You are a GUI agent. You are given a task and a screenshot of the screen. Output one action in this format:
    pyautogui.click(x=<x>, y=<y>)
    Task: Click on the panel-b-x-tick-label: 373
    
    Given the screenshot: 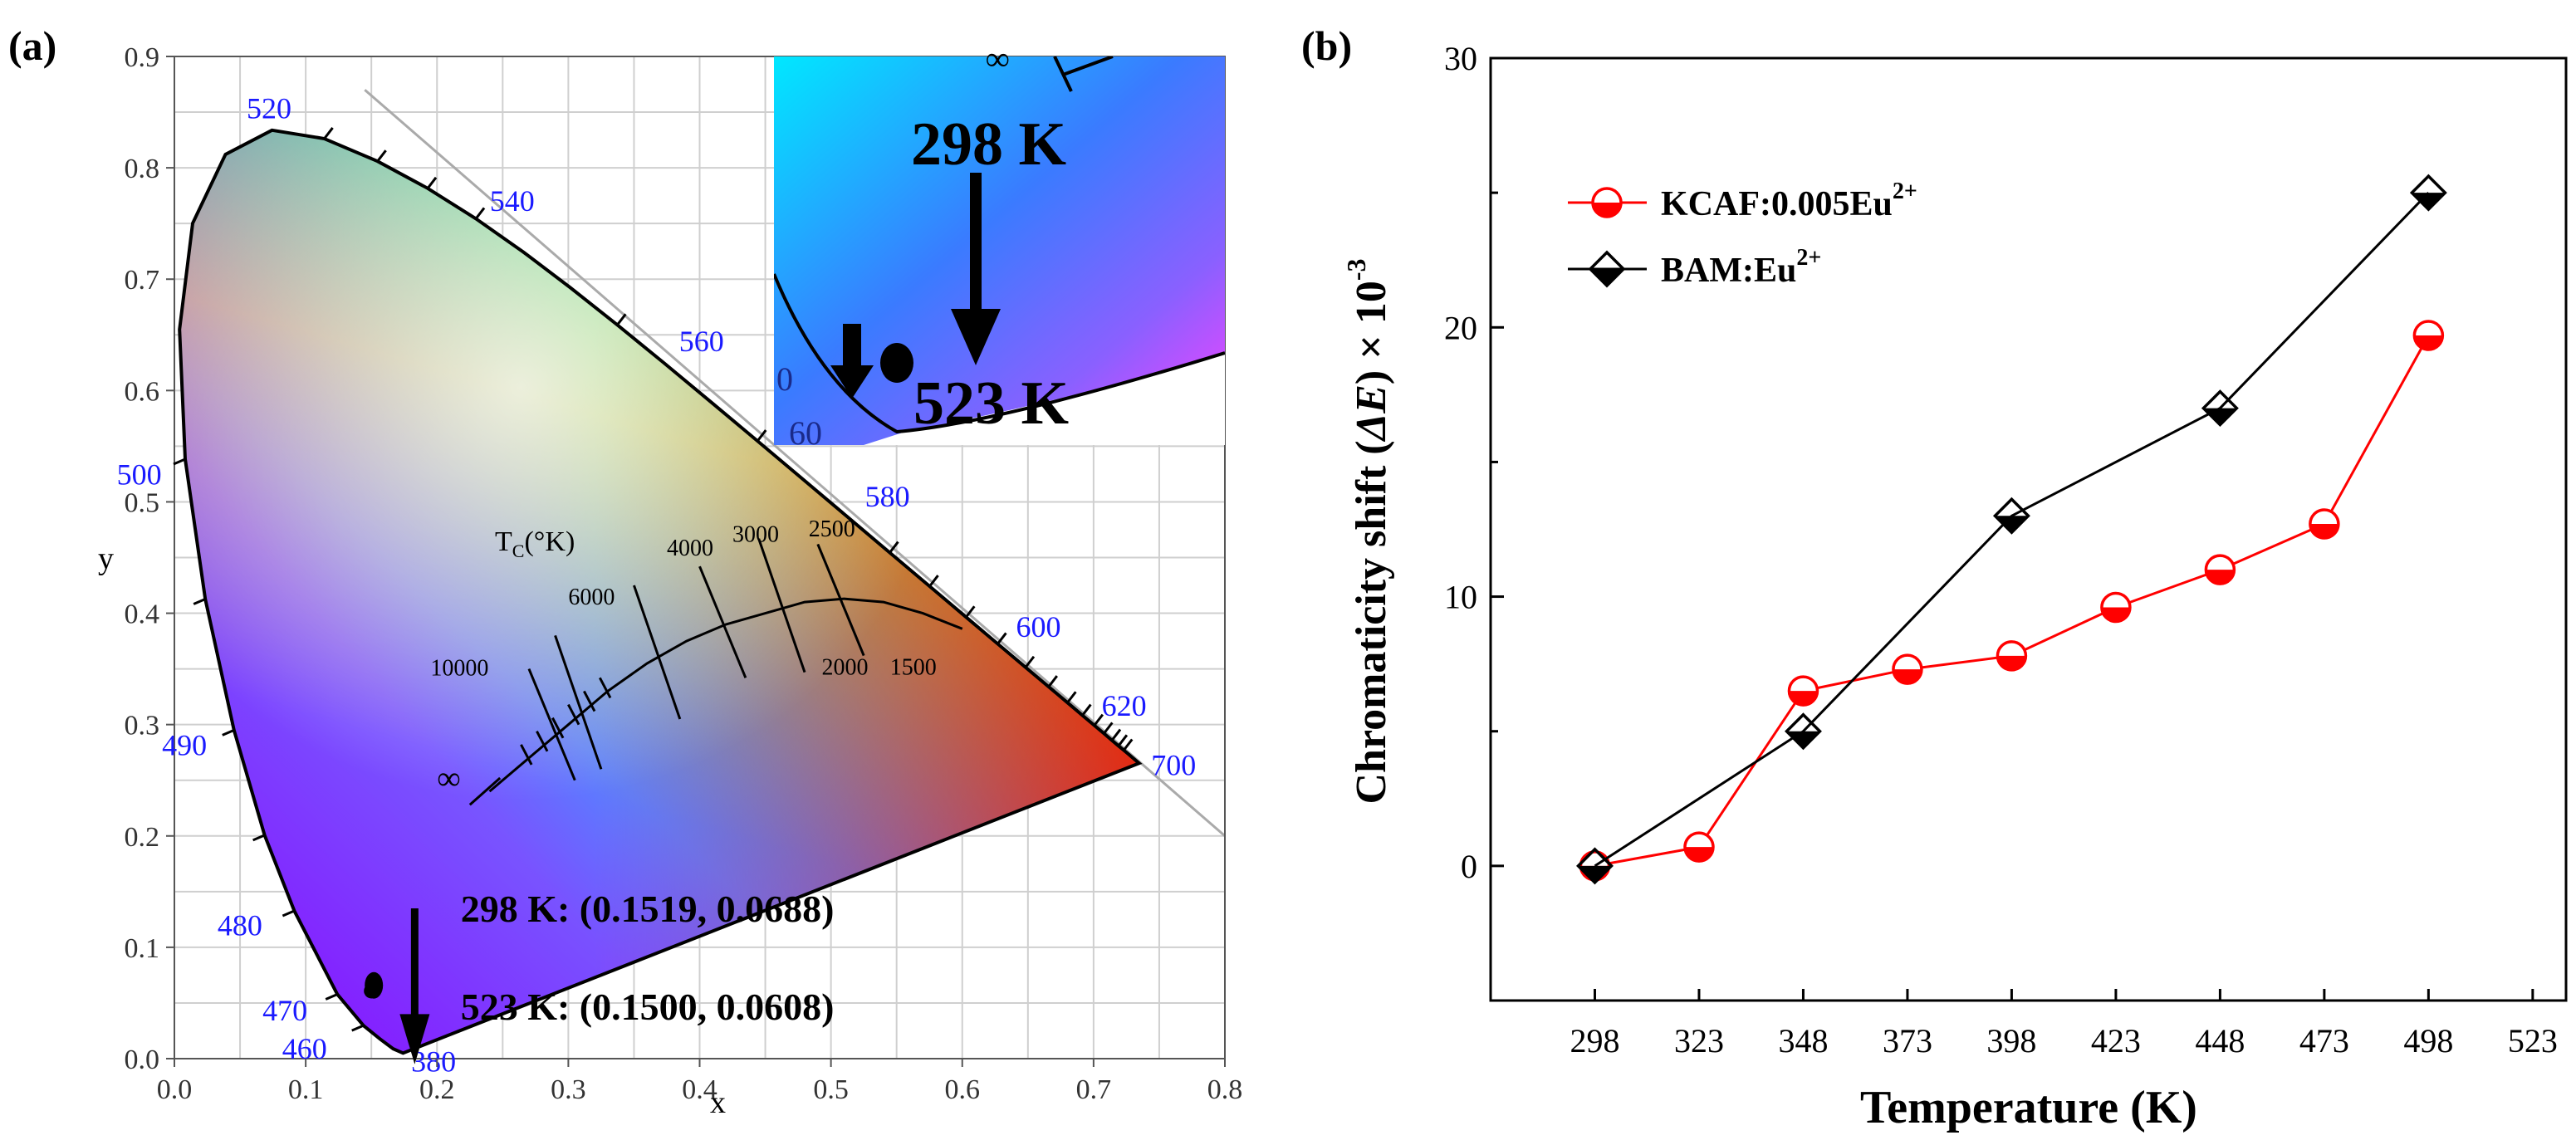 What is the action you would take?
    pyautogui.click(x=1908, y=1040)
    